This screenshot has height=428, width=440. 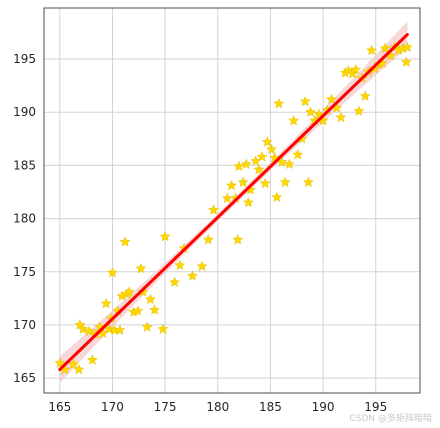 What do you see at coordinates (323, 407) in the screenshot?
I see `x-tick-label: 190` at bounding box center [323, 407].